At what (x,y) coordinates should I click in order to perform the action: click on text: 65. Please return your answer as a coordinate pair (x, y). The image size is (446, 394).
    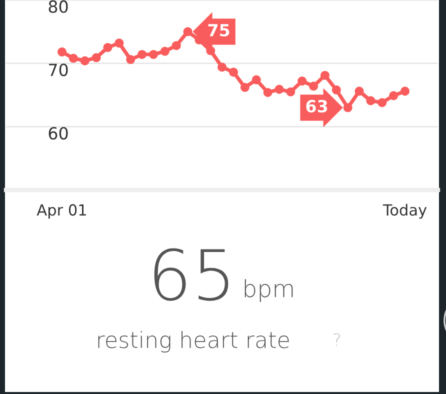
    Looking at the image, I should click on (191, 274).